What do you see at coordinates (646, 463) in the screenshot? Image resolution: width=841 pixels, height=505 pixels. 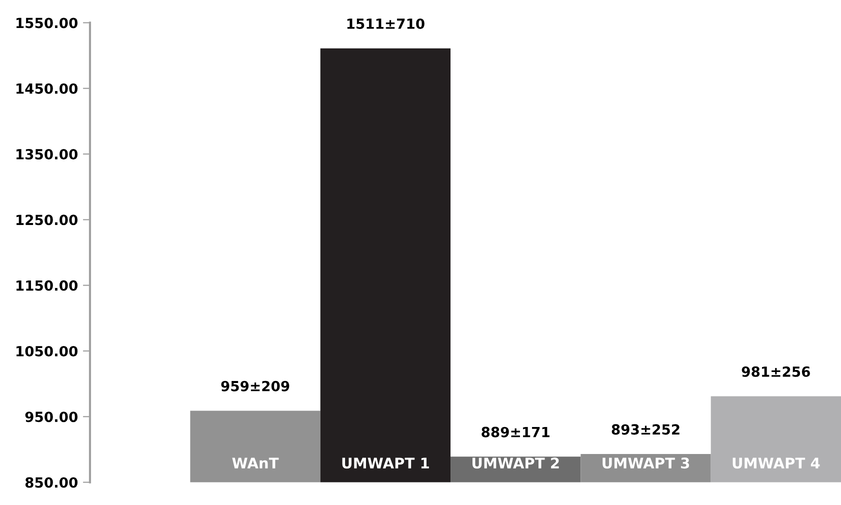 I see `x-tick-label: UMWAPT 3` at bounding box center [646, 463].